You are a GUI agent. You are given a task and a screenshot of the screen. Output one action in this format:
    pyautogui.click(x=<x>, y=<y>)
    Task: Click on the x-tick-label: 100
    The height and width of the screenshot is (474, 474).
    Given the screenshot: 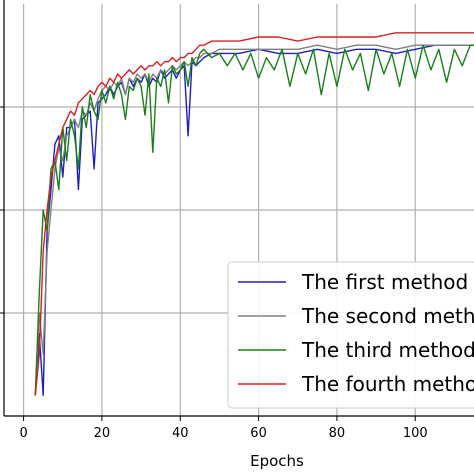 What is the action you would take?
    pyautogui.click(x=415, y=433)
    